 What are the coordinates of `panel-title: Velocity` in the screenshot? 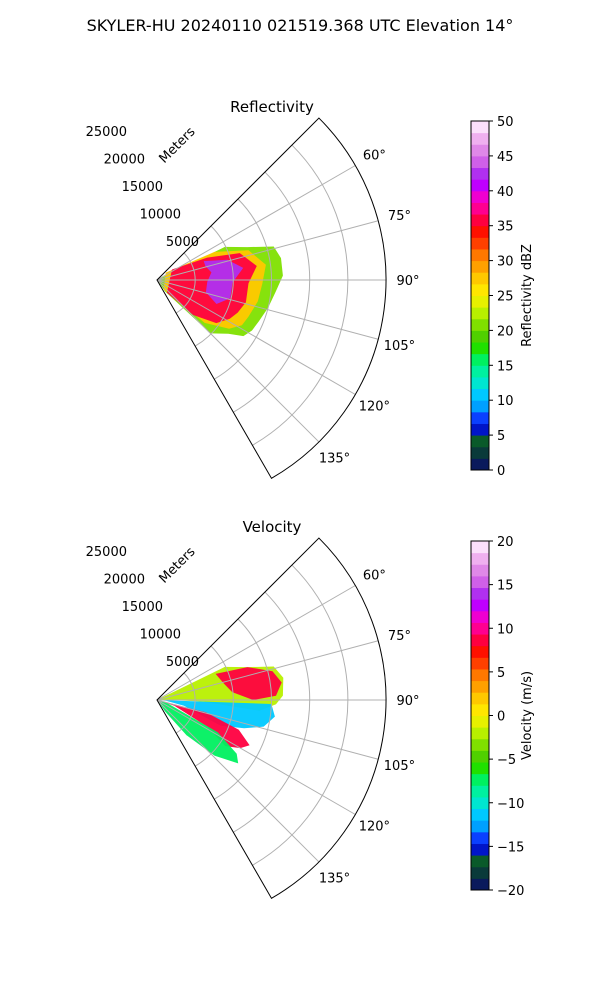 It's located at (272, 527).